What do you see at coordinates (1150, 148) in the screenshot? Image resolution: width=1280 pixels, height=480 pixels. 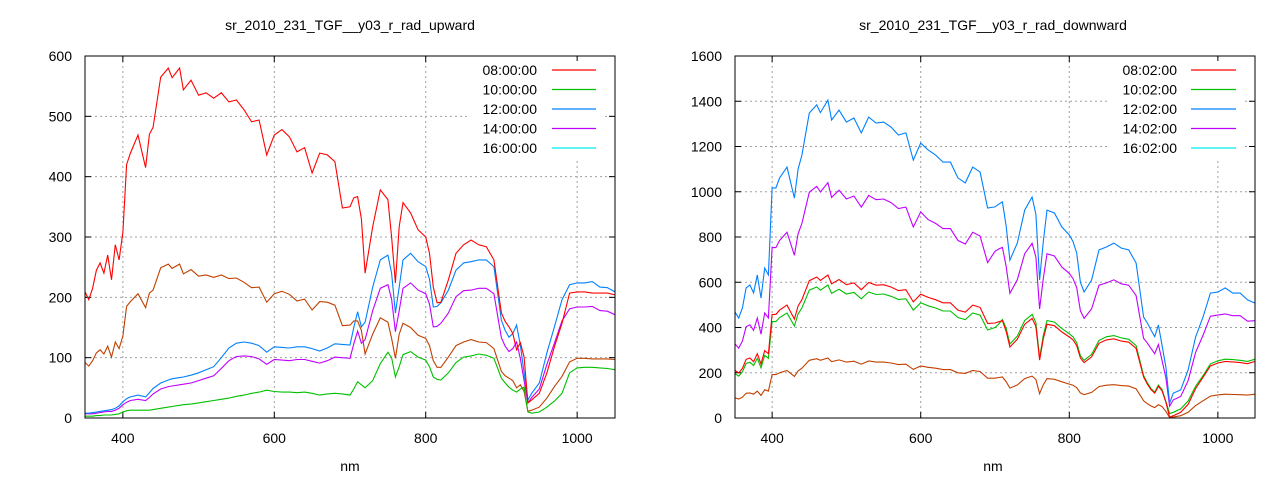 I see `legend-label: 16:02:00` at bounding box center [1150, 148].